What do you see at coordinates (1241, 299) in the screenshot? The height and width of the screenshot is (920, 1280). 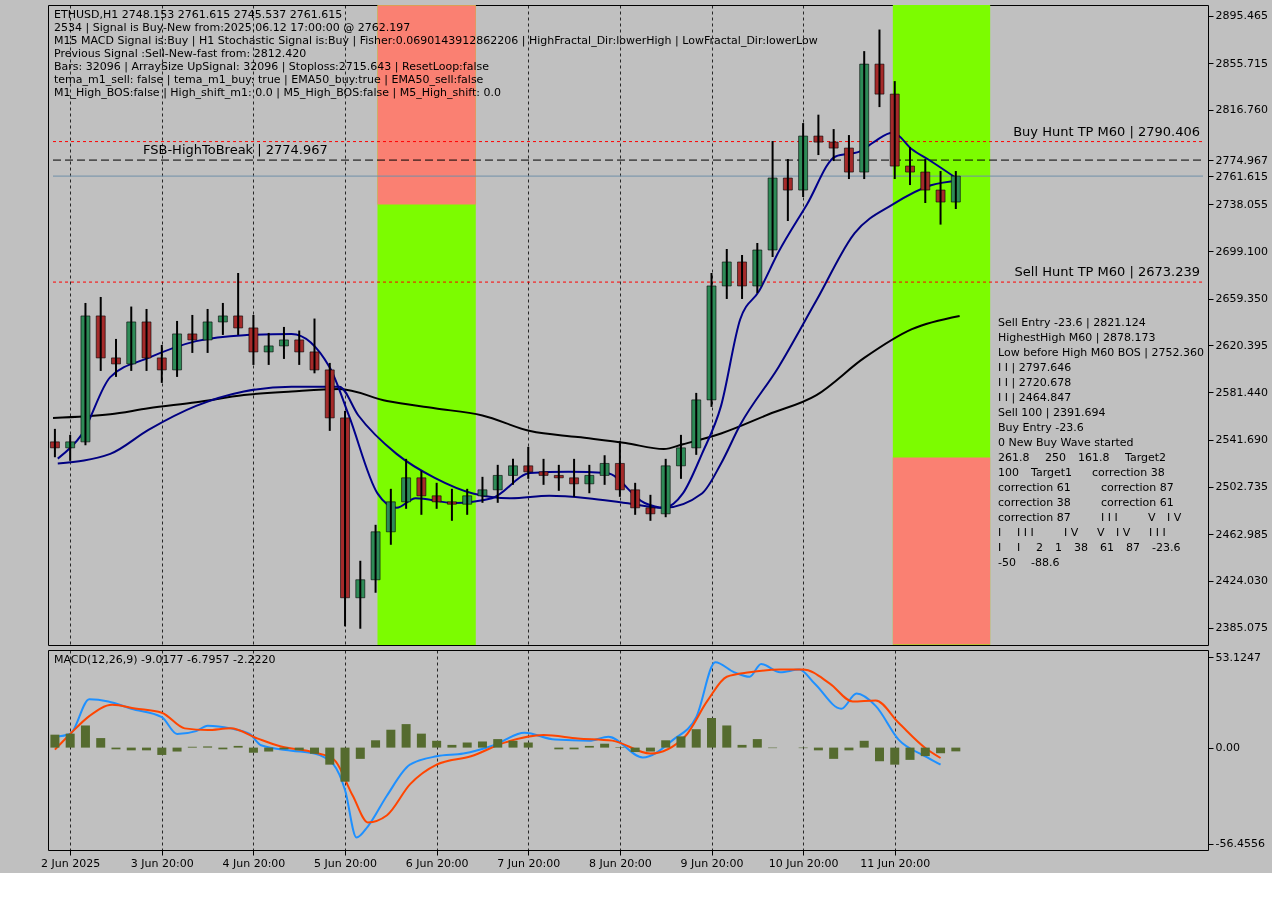 I see `y-tick-label: 2659.350` at bounding box center [1241, 299].